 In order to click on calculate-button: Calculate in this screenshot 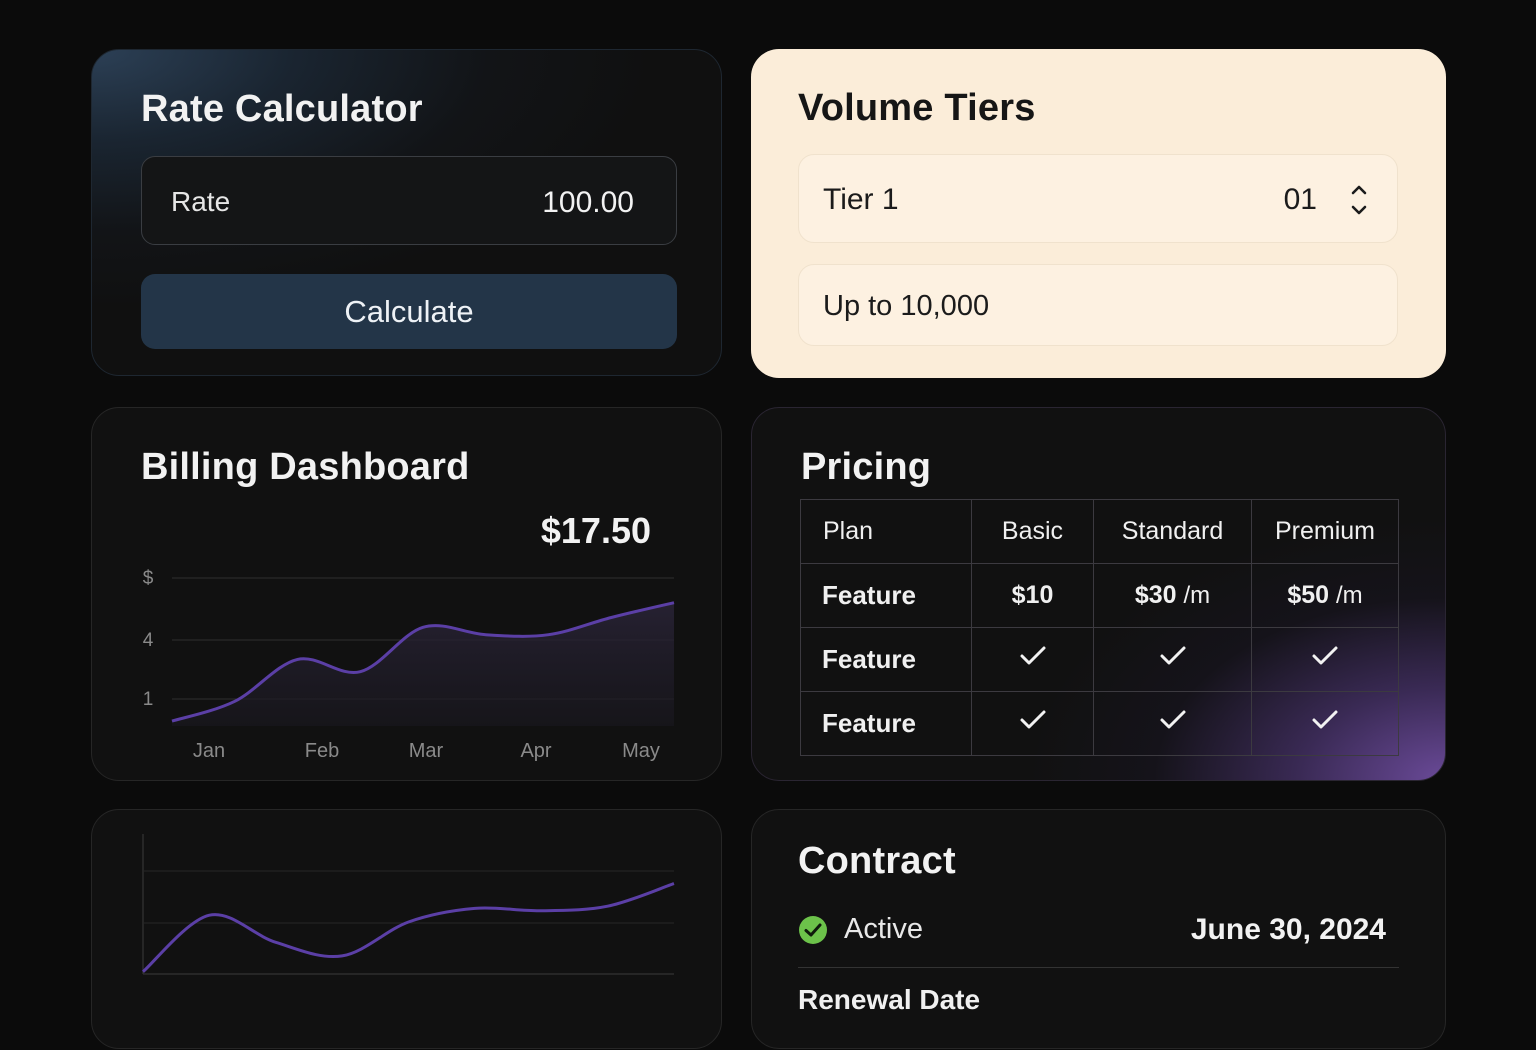, I will do `click(409, 311)`.